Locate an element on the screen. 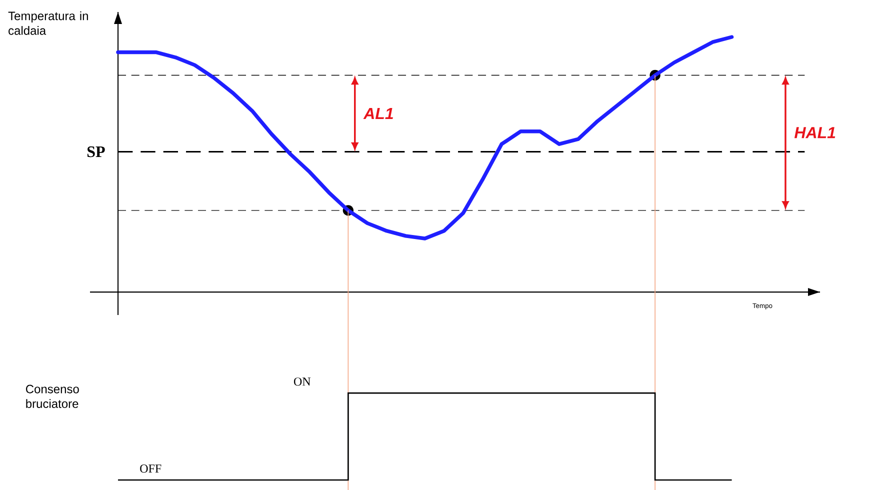 This screenshot has width=873, height=490. y-axis-title: Consenso bruciatore is located at coordinates (52, 396).